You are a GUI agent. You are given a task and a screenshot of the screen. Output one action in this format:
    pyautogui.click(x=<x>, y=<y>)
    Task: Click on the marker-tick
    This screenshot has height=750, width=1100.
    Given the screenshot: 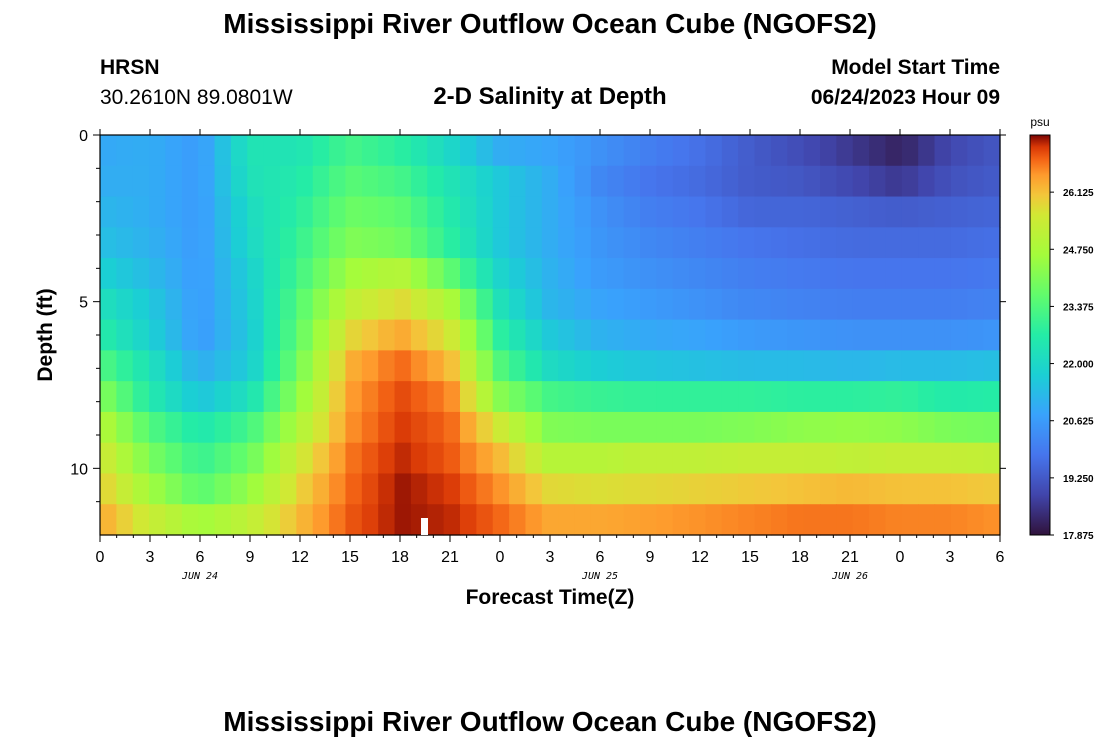 What is the action you would take?
    pyautogui.click(x=424, y=526)
    